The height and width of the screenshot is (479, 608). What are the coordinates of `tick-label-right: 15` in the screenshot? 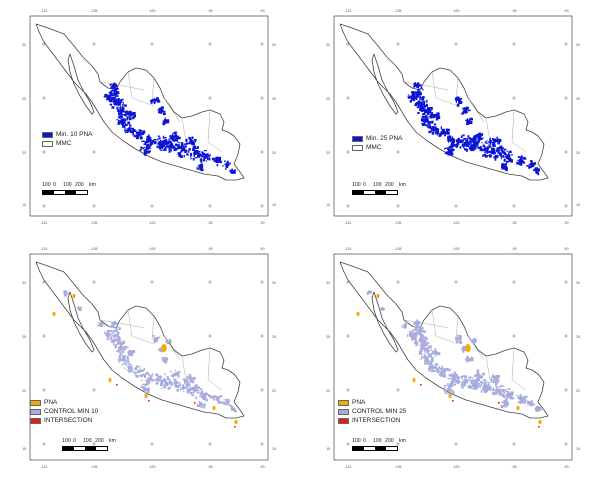 It's located at (578, 449).